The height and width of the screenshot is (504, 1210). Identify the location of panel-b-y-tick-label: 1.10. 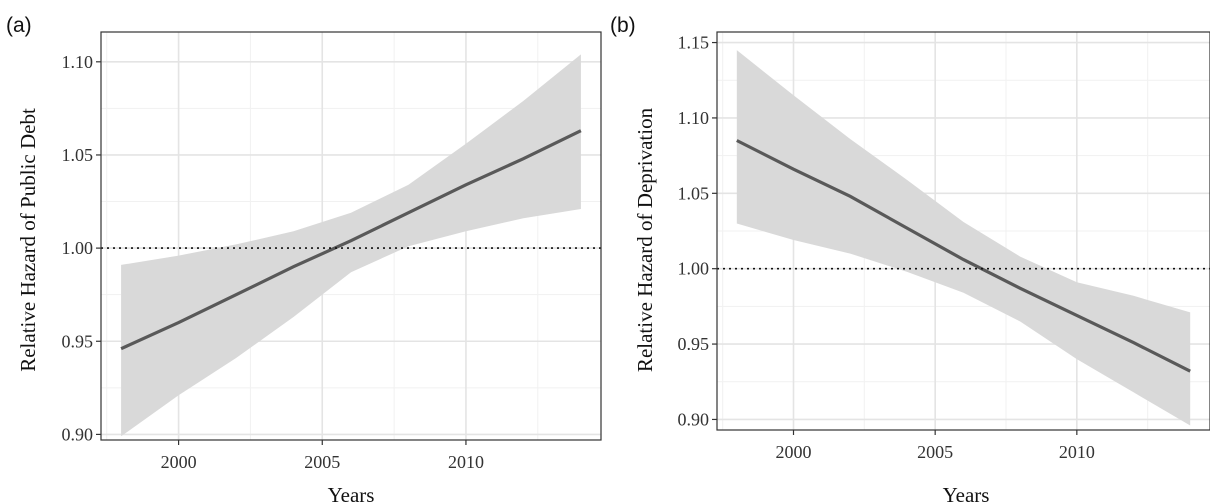
(694, 118).